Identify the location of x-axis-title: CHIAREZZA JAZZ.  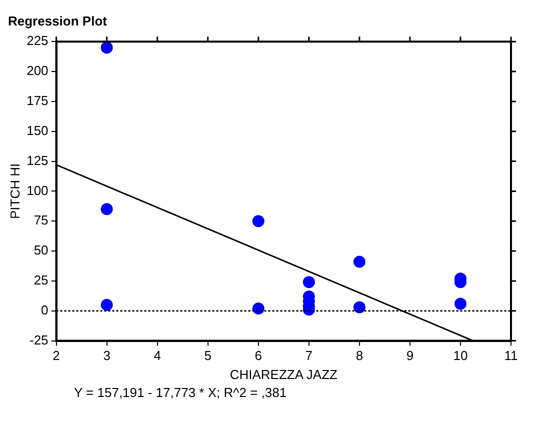
(284, 374).